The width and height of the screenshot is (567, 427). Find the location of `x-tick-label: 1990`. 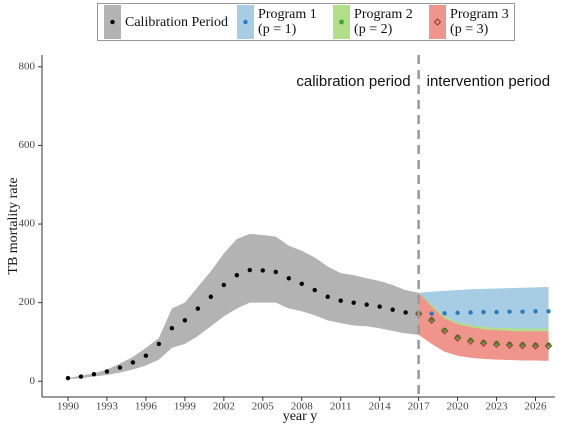

x-tick-label: 1990 is located at coordinates (68, 407).